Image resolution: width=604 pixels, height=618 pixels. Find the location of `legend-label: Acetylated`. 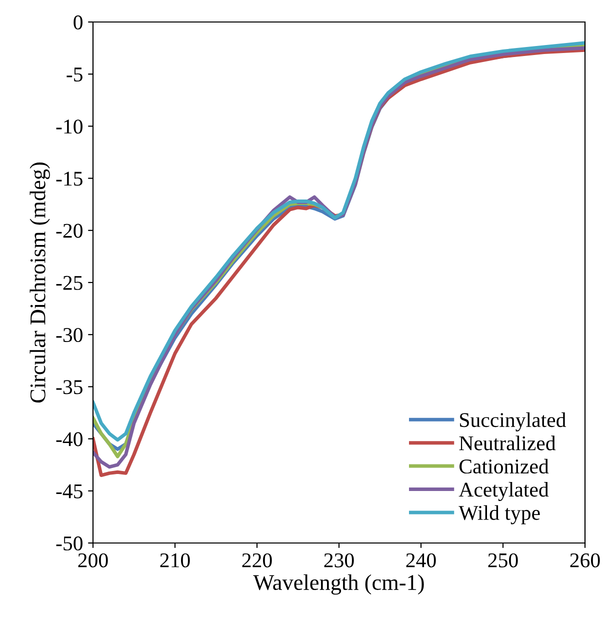

legend-label: Acetylated is located at coordinates (503, 492).